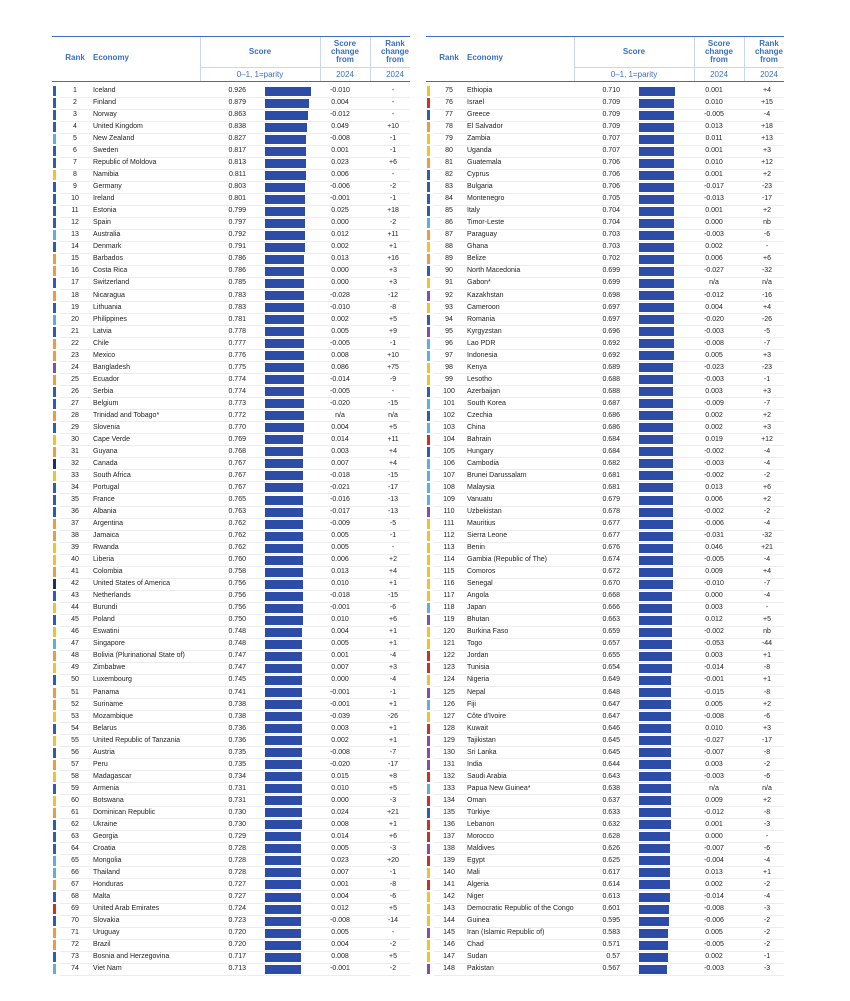 This screenshot has width=850, height=1001. I want to click on score-change: 0.013, so click(714, 487).